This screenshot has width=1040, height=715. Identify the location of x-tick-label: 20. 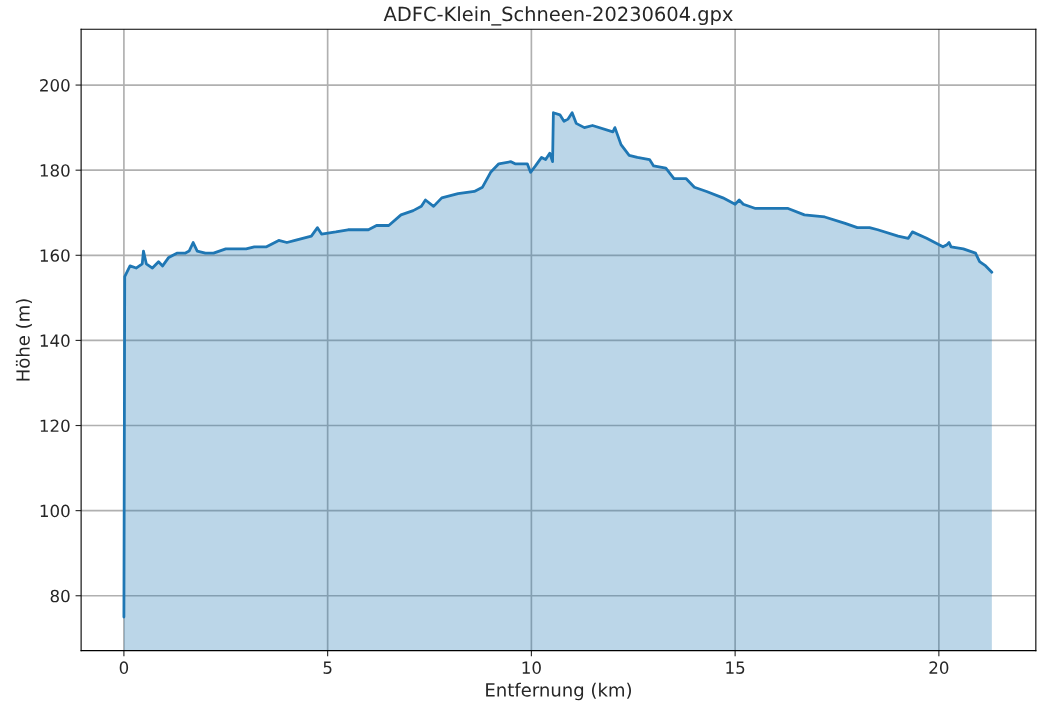
(939, 667).